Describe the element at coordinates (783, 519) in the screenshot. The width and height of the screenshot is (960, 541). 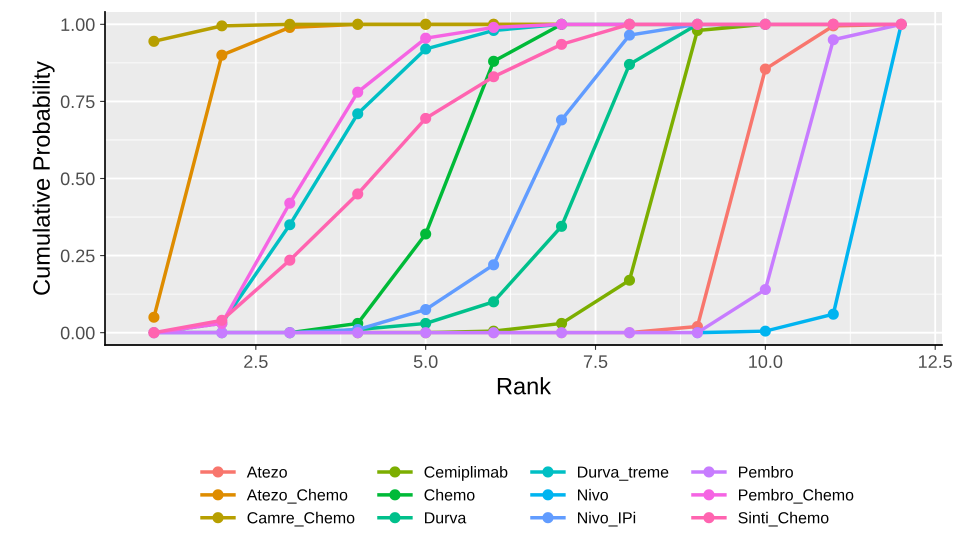
I see `legend-label: Sinti_Chemo` at that location.